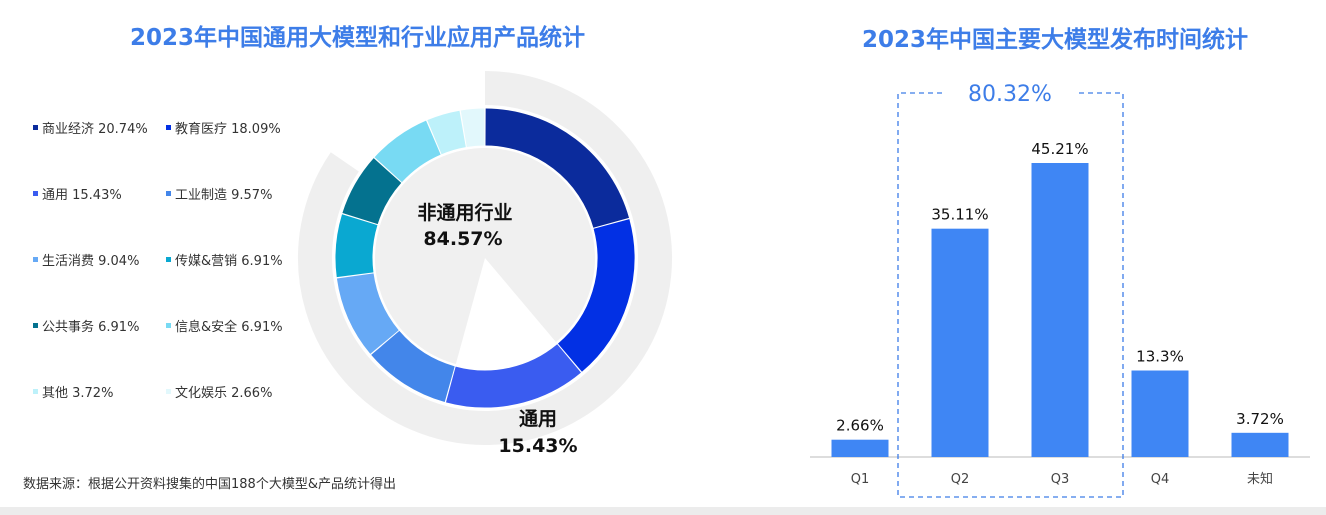 Image resolution: width=1326 pixels, height=515 pixels. I want to click on legend-item: 生活消费 9.04%, so click(86, 259).